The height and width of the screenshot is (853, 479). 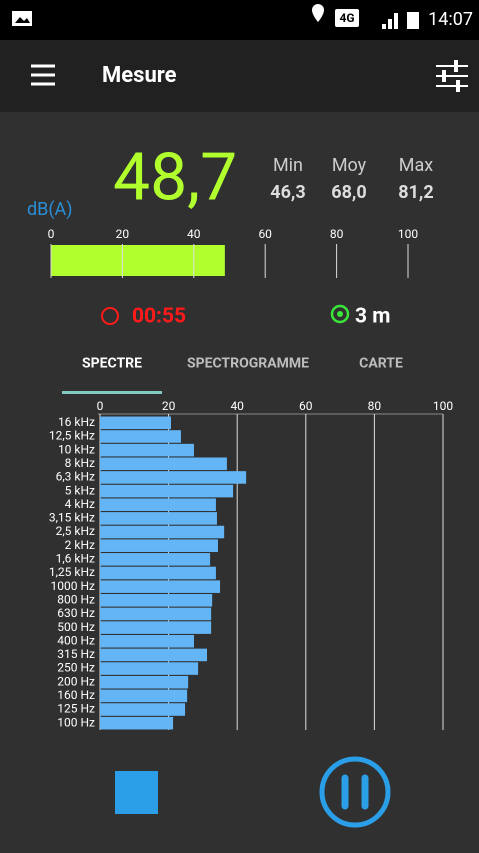 What do you see at coordinates (136, 792) in the screenshot?
I see `stop-button` at bounding box center [136, 792].